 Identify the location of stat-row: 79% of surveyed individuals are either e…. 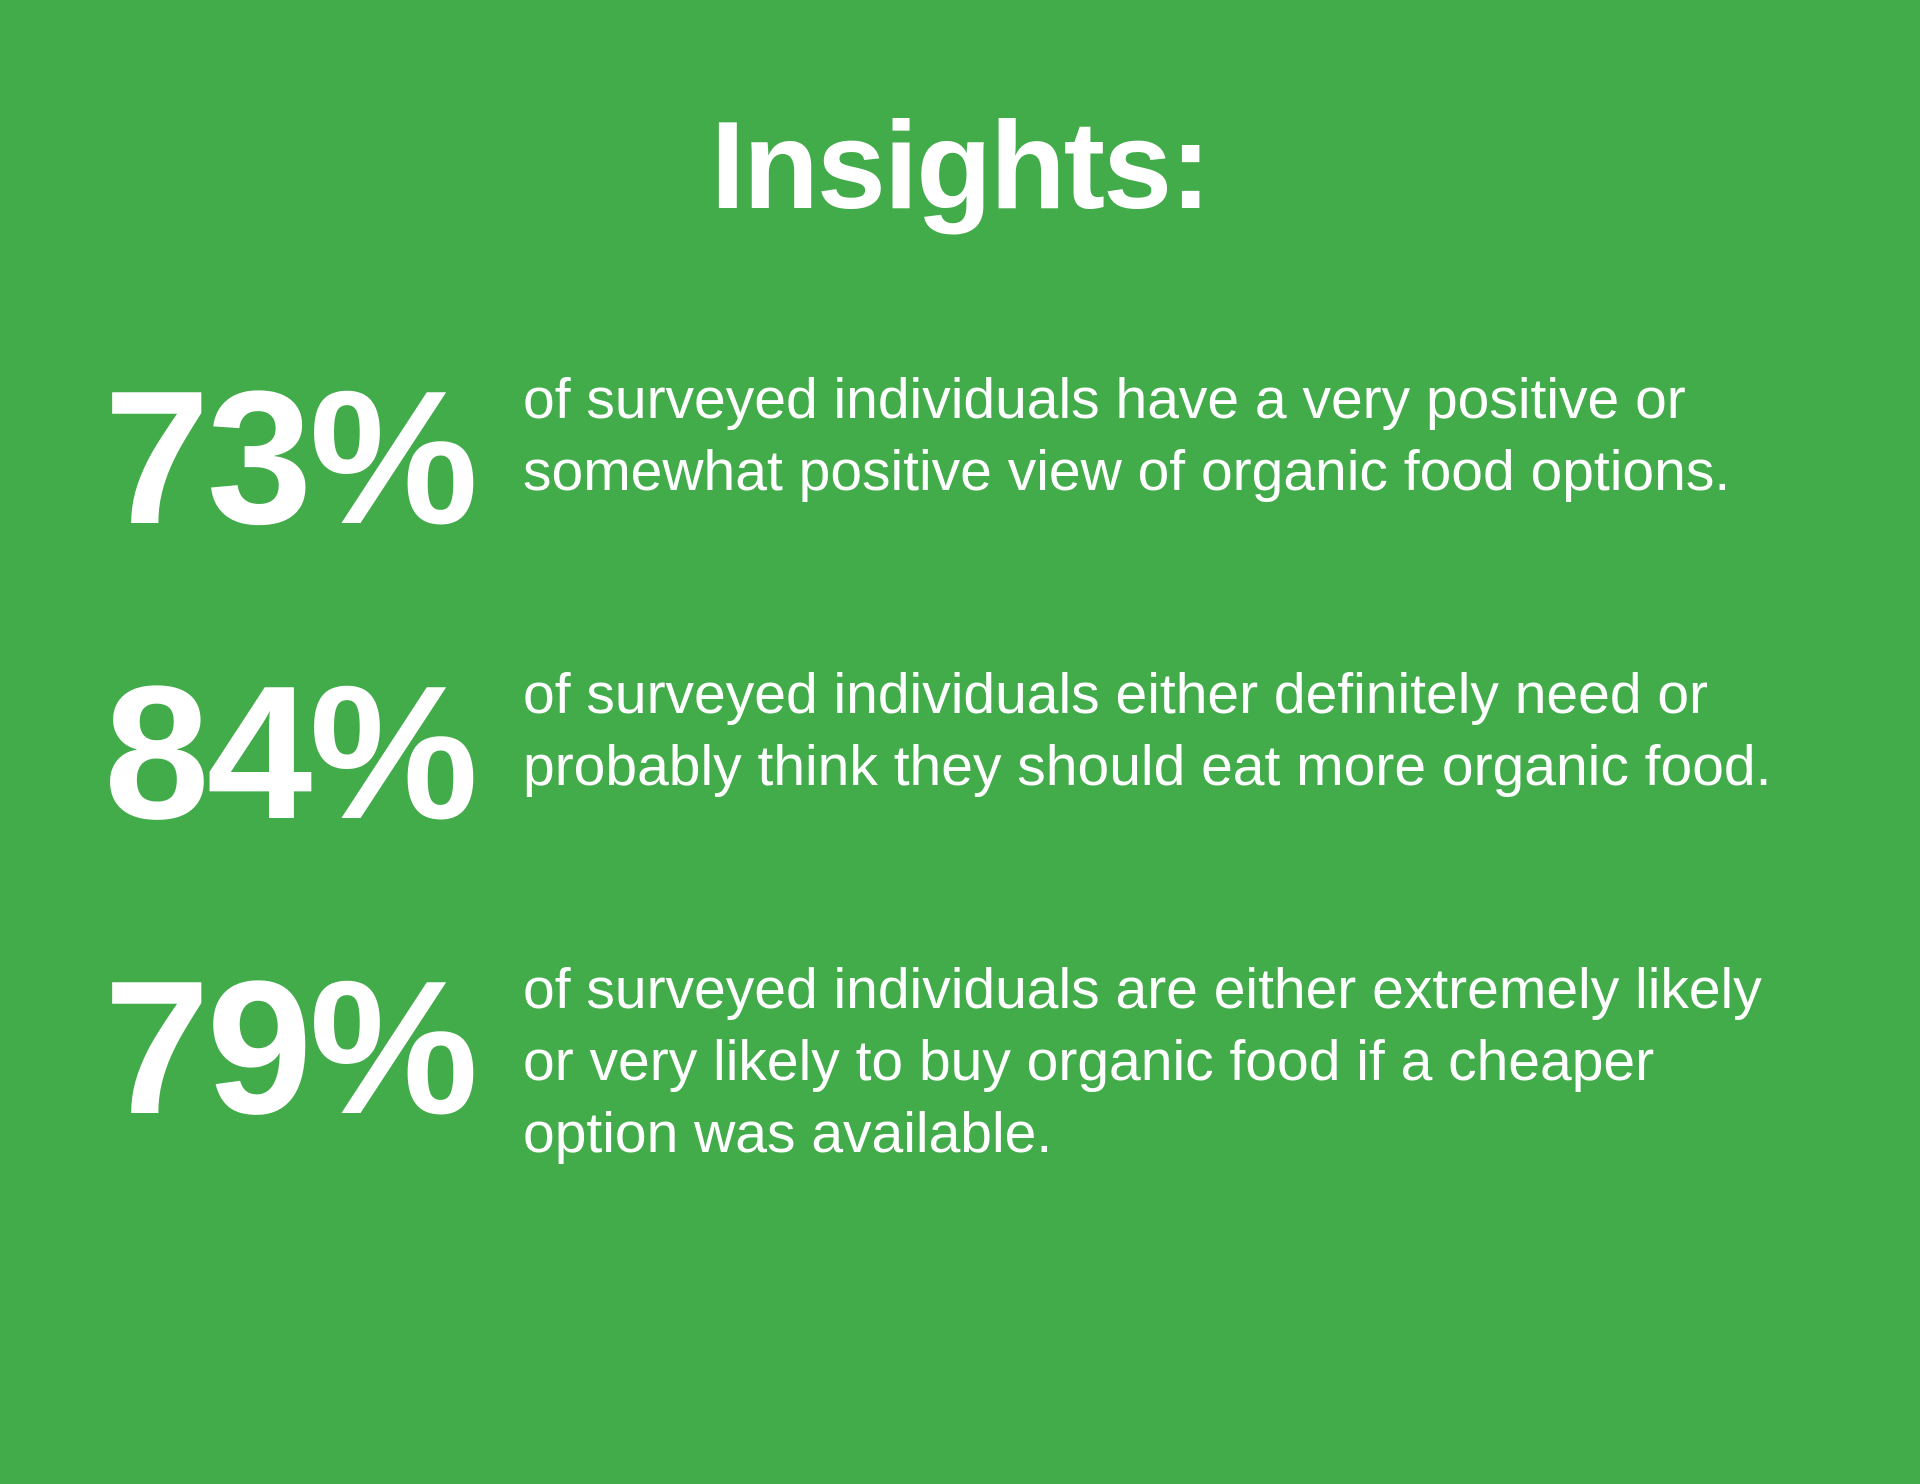
(982, 1061).